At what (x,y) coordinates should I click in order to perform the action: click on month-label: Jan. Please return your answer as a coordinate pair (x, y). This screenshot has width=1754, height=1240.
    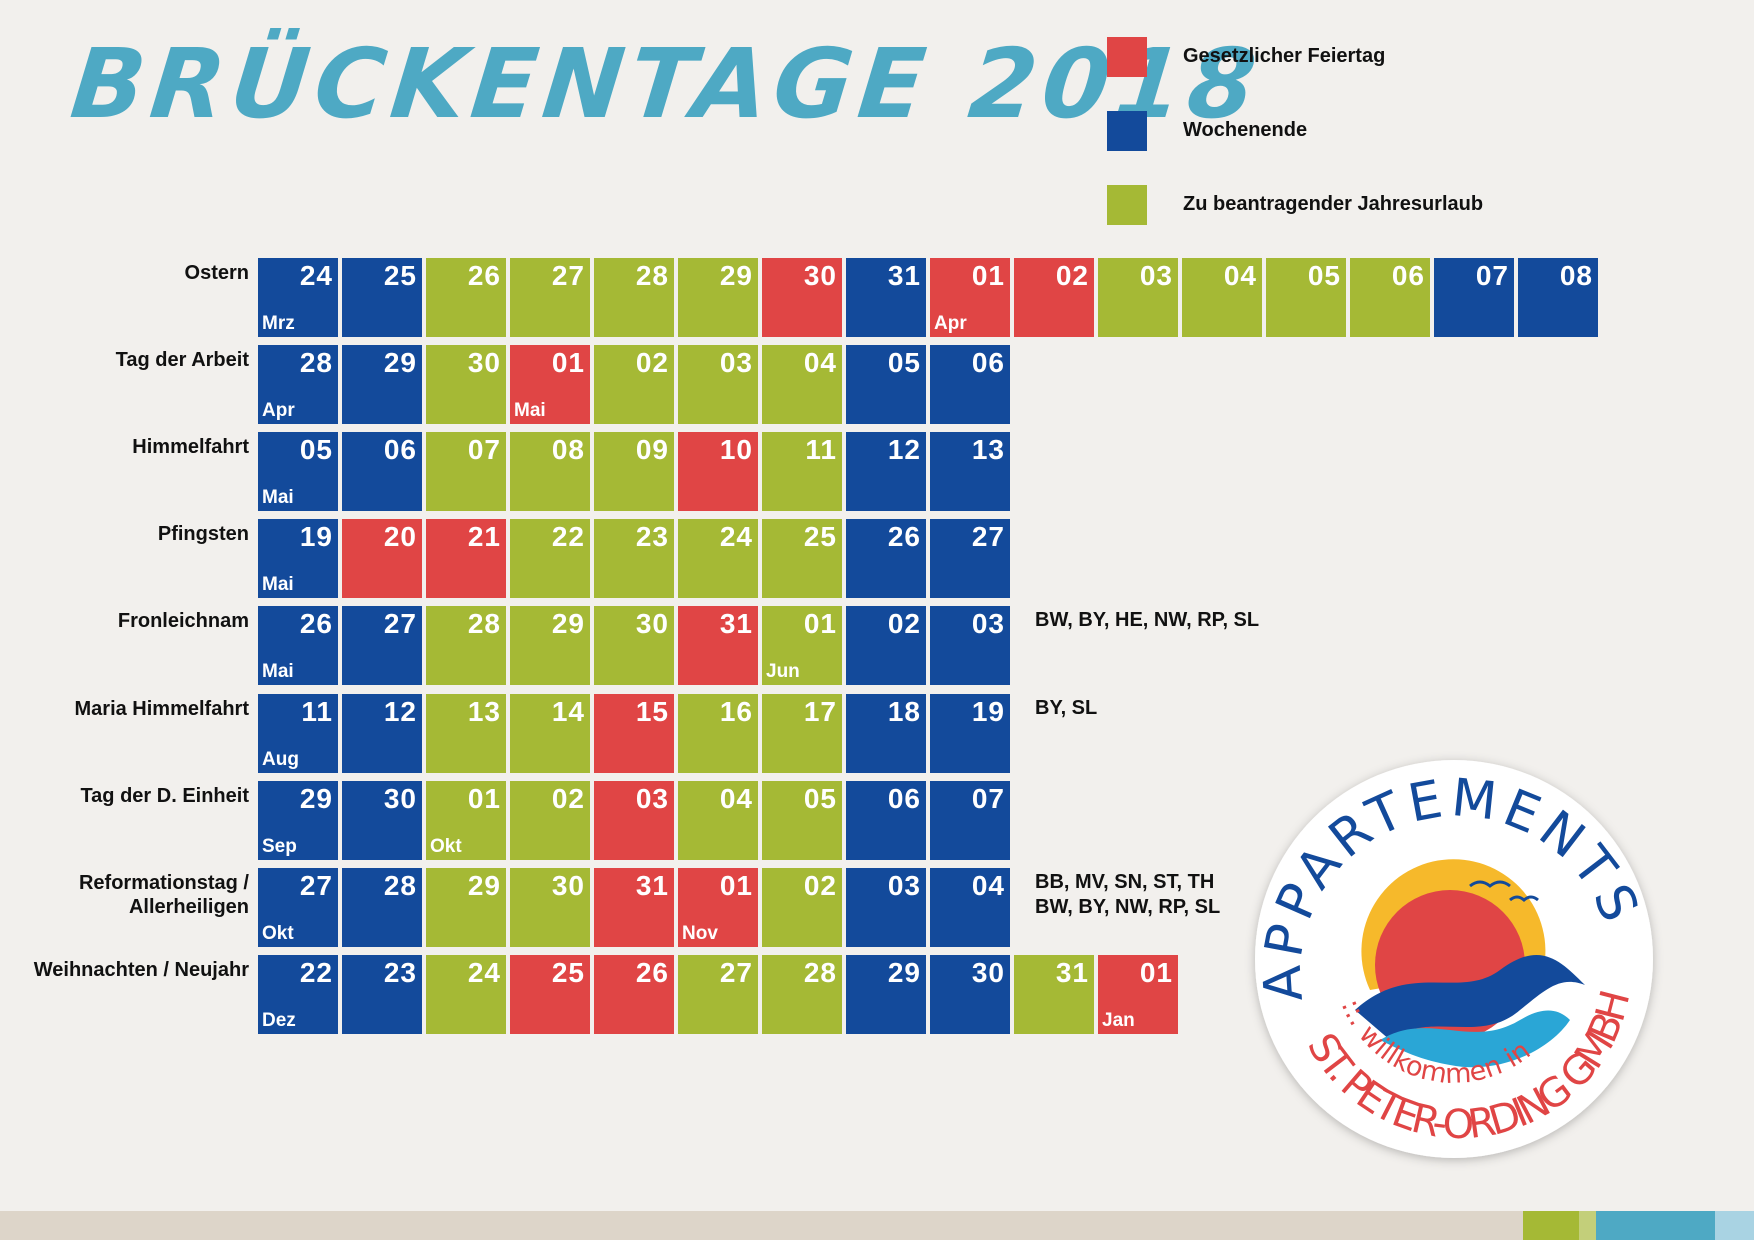
    Looking at the image, I should click on (1118, 1020).